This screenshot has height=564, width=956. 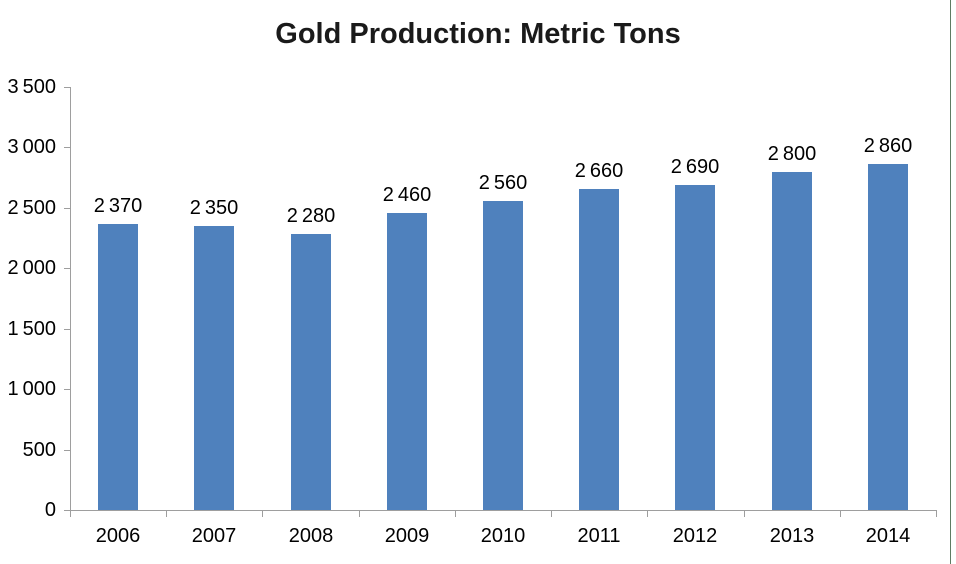 What do you see at coordinates (599, 171) in the screenshot?
I see `bar-value-label: 2 660` at bounding box center [599, 171].